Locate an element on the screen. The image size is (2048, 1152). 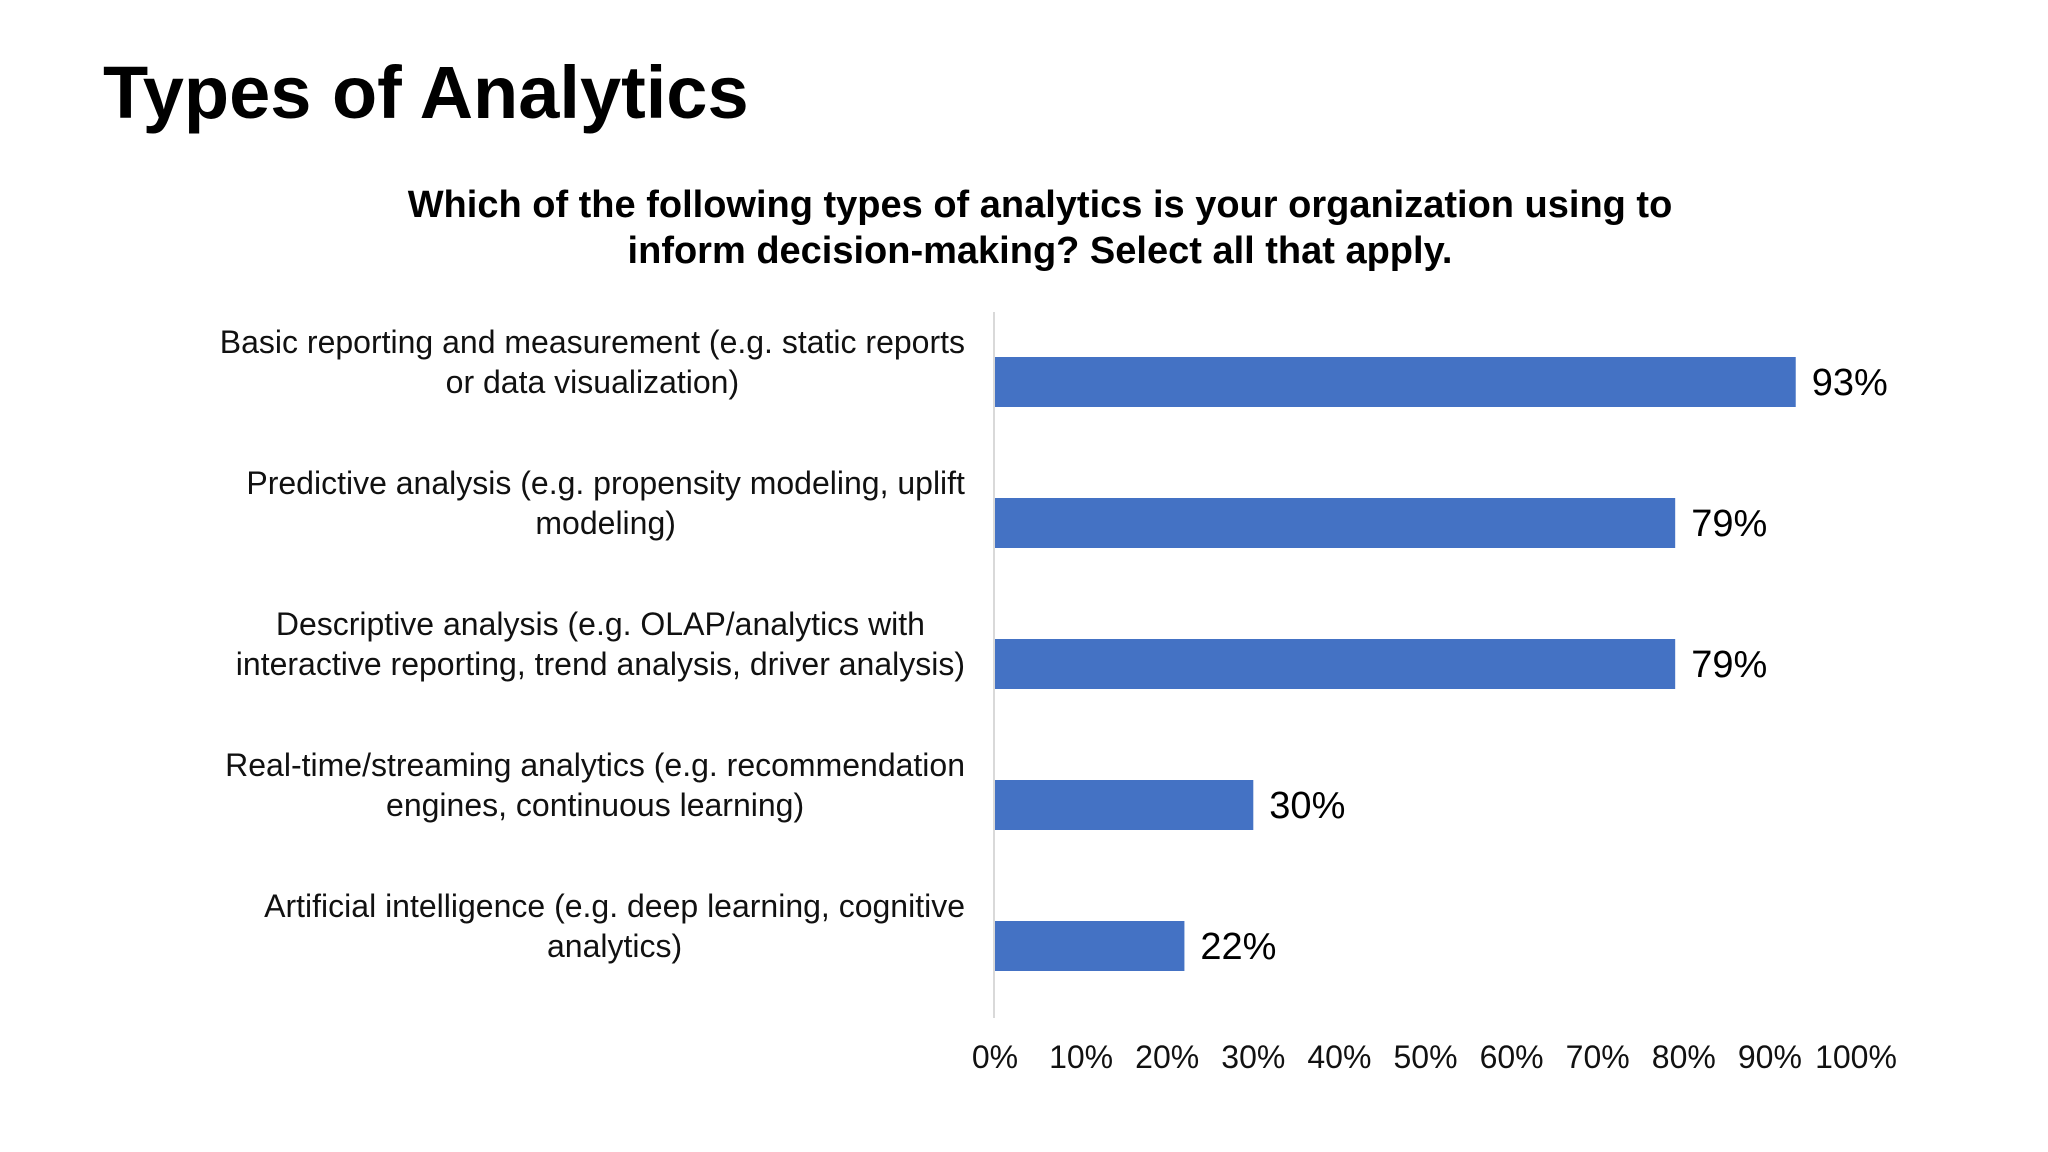
slide-title: Types of Analytics is located at coordinates (426, 92).